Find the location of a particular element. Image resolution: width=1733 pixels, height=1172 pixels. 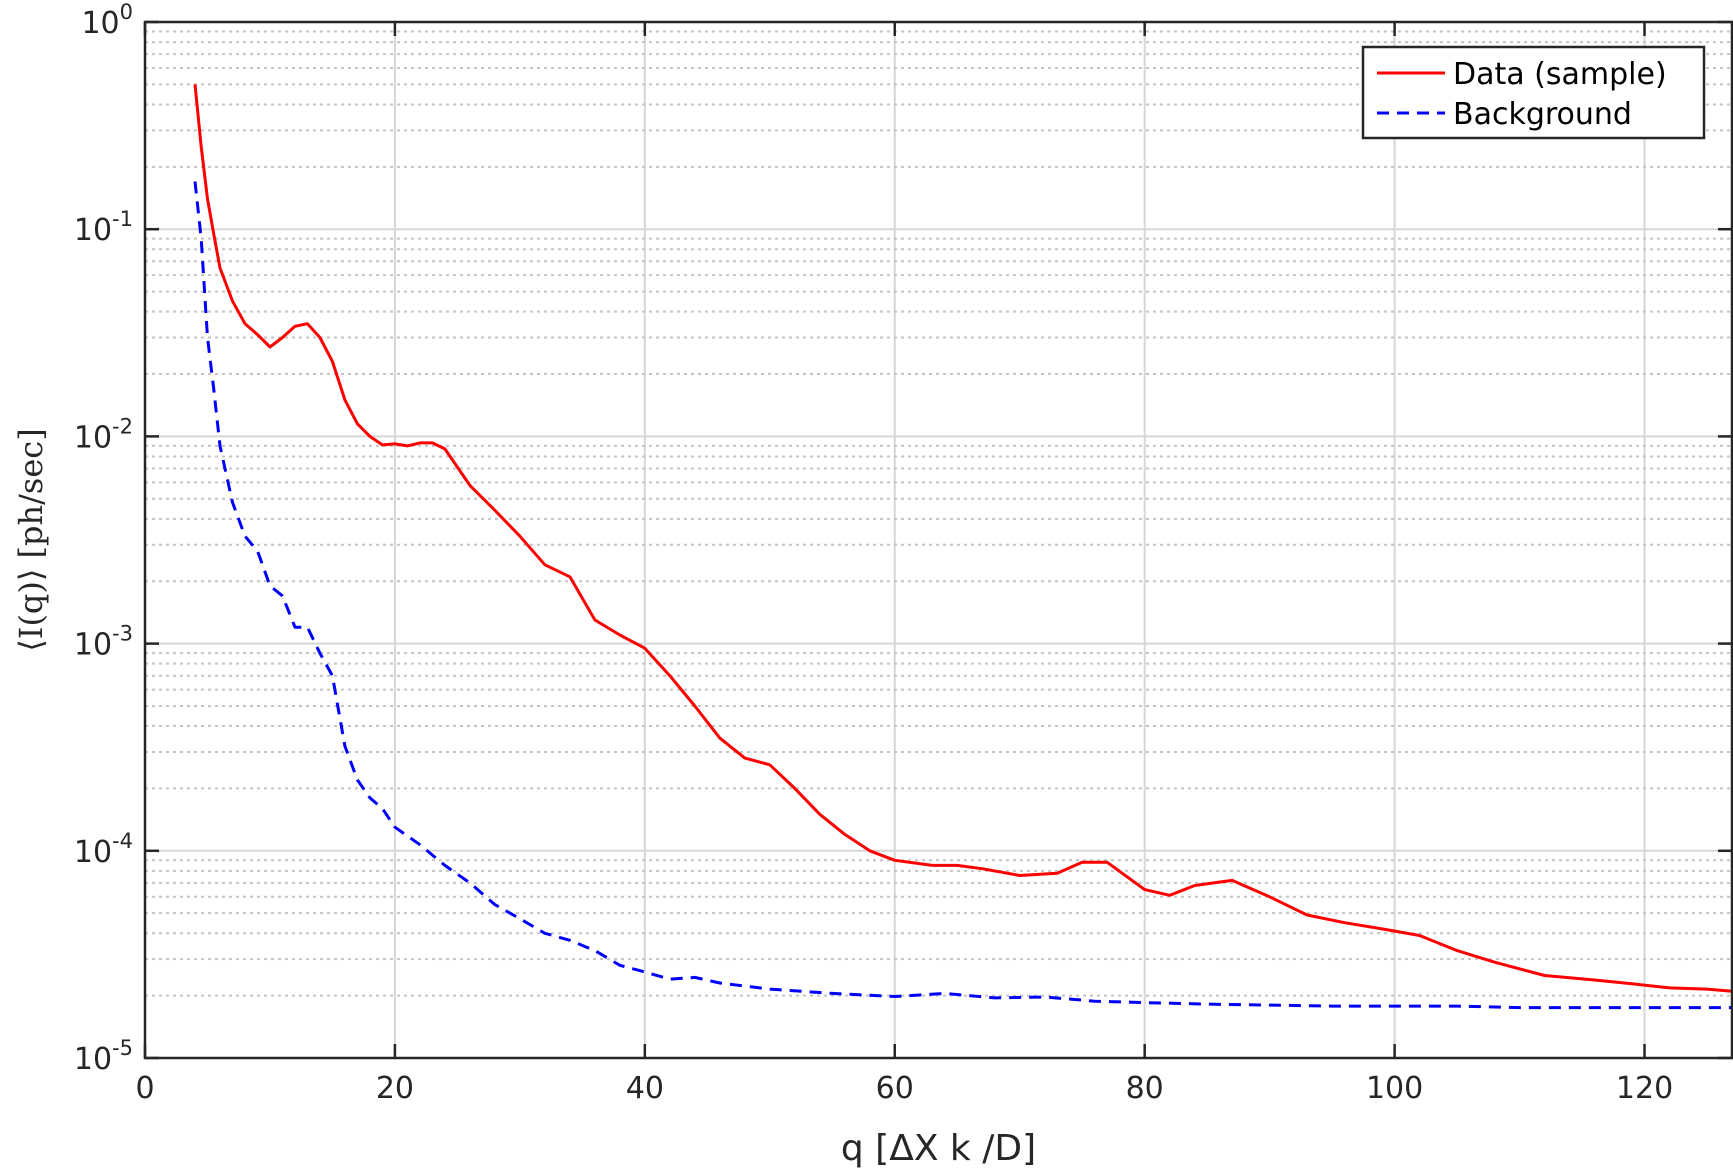

x-tick-label: 100 is located at coordinates (1394, 1088).